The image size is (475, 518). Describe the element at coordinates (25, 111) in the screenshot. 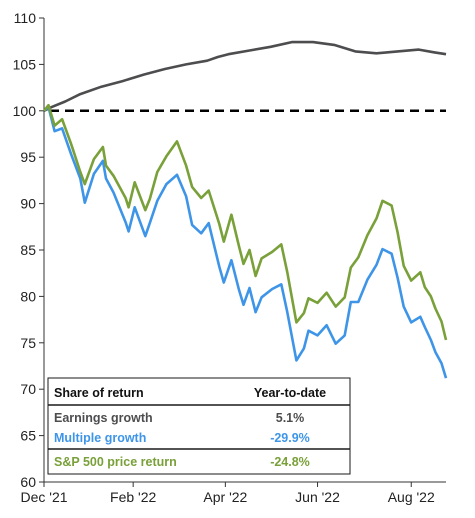

I see `y-tick-label: 100` at that location.